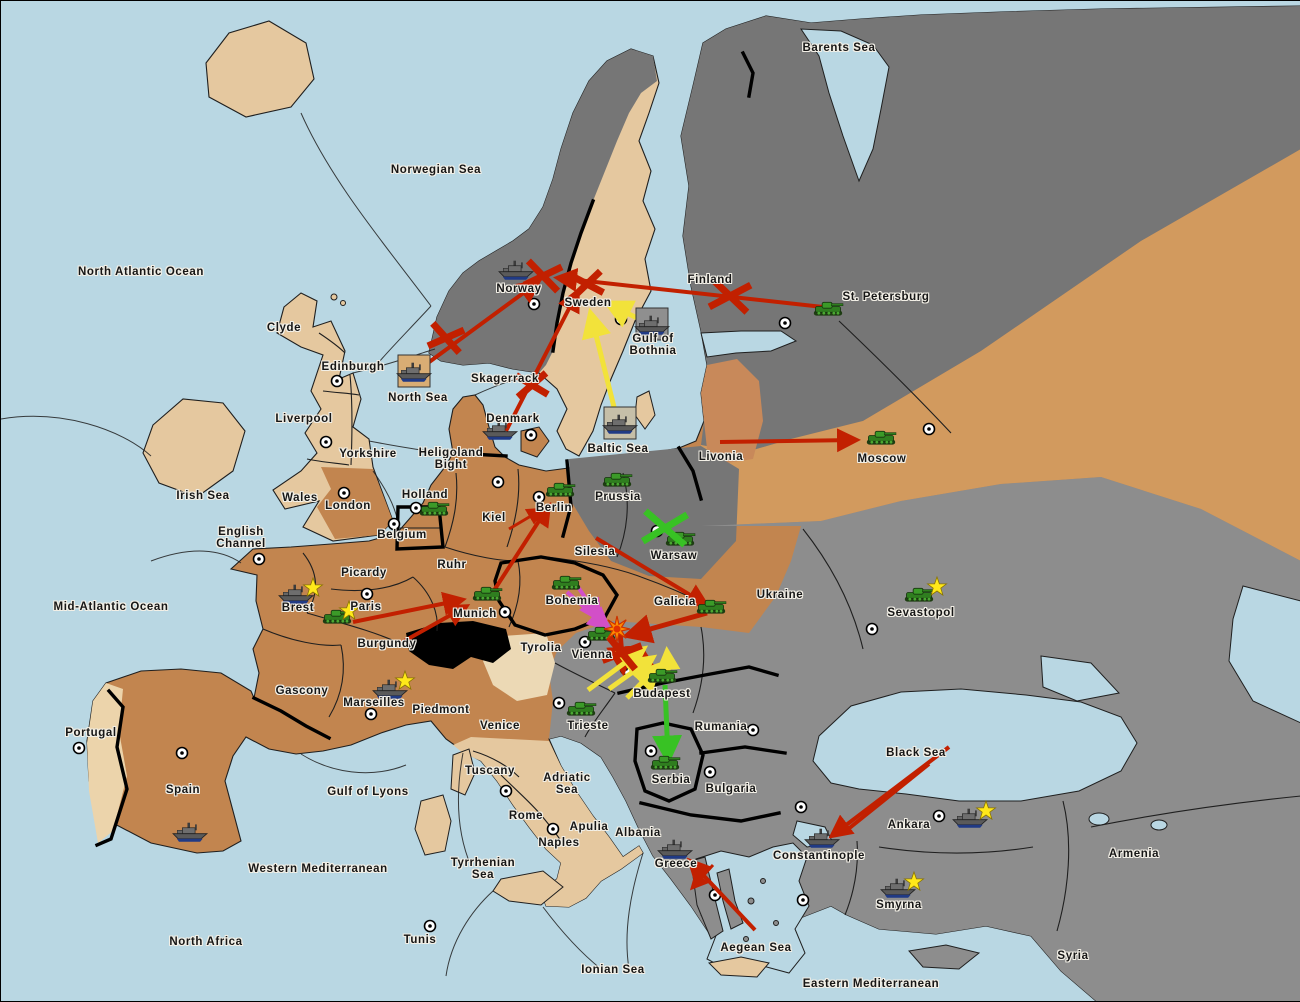  I want to click on white-sea, so click(845, 105).